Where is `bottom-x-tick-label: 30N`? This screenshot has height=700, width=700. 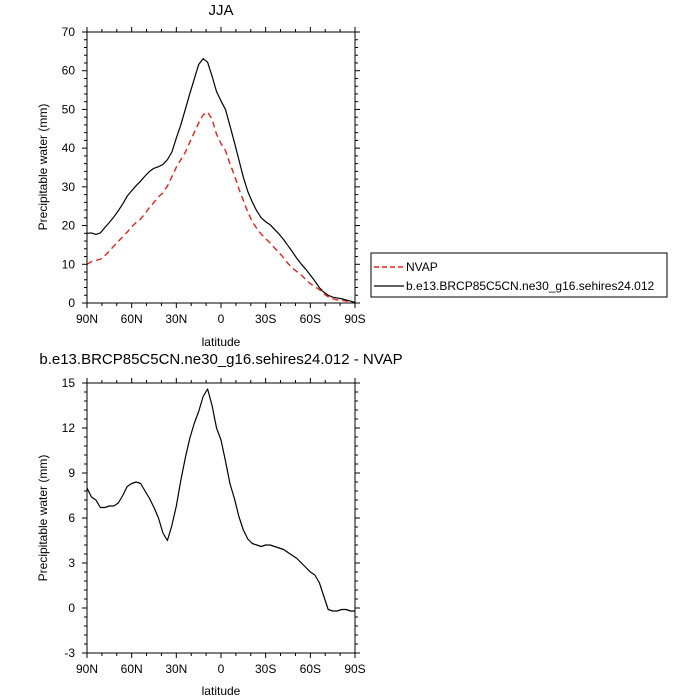
bottom-x-tick-label: 30N is located at coordinates (176, 669).